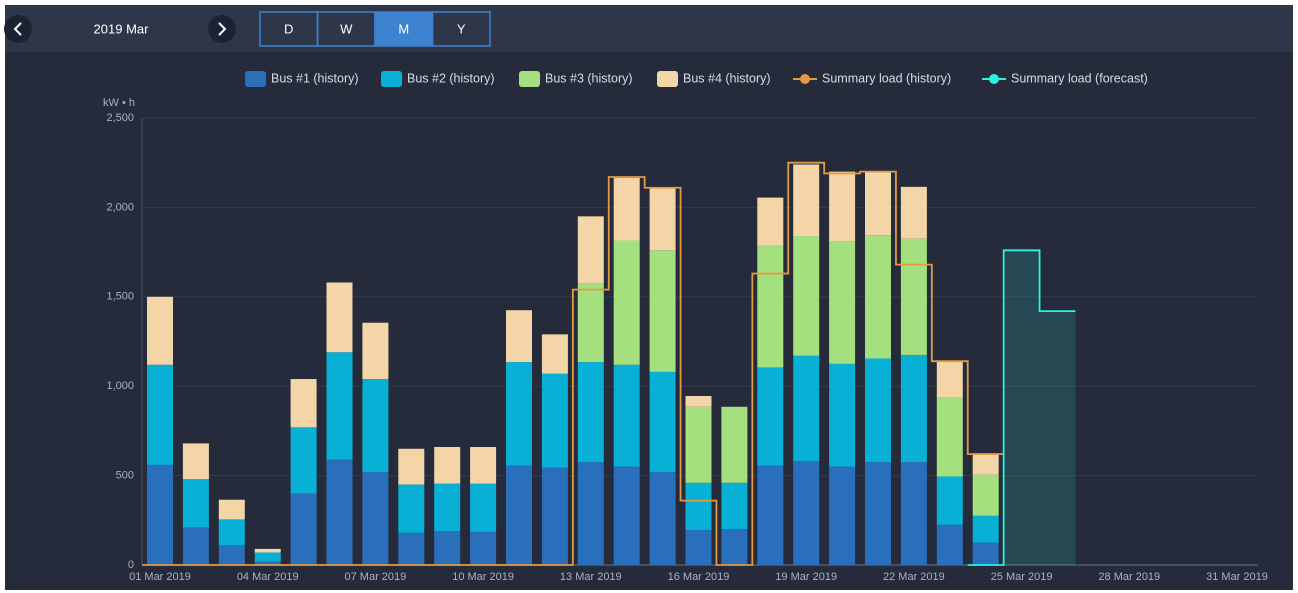 This screenshot has height=593, width=1298. I want to click on legend-label: Bus #4 (history), so click(727, 78).